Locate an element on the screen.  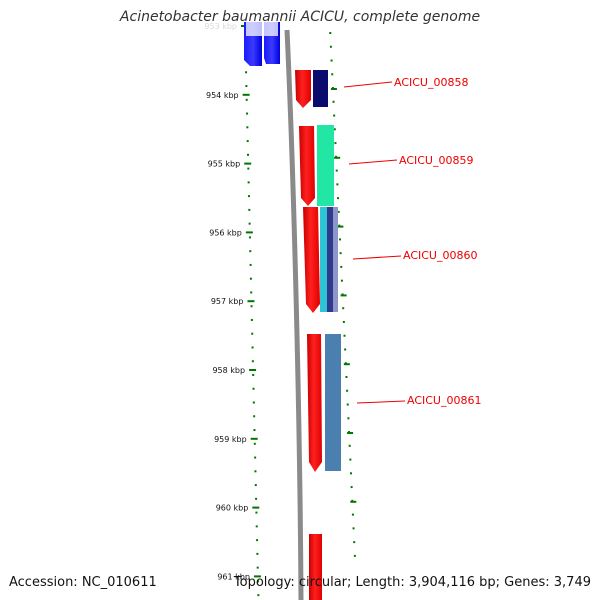
kbp-tick-label: 958 kbp is located at coordinates (228, 370).